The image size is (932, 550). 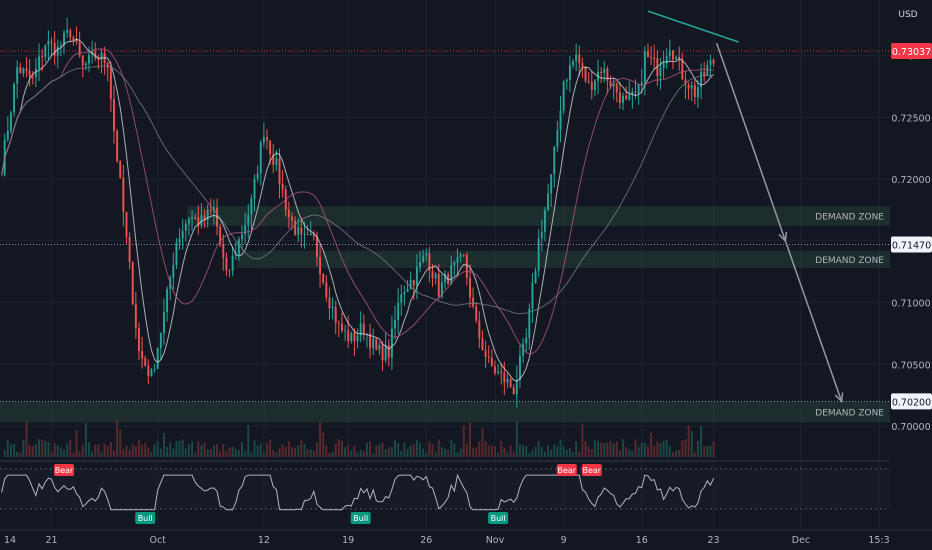 I want to click on currency-label: USD, so click(x=907, y=15).